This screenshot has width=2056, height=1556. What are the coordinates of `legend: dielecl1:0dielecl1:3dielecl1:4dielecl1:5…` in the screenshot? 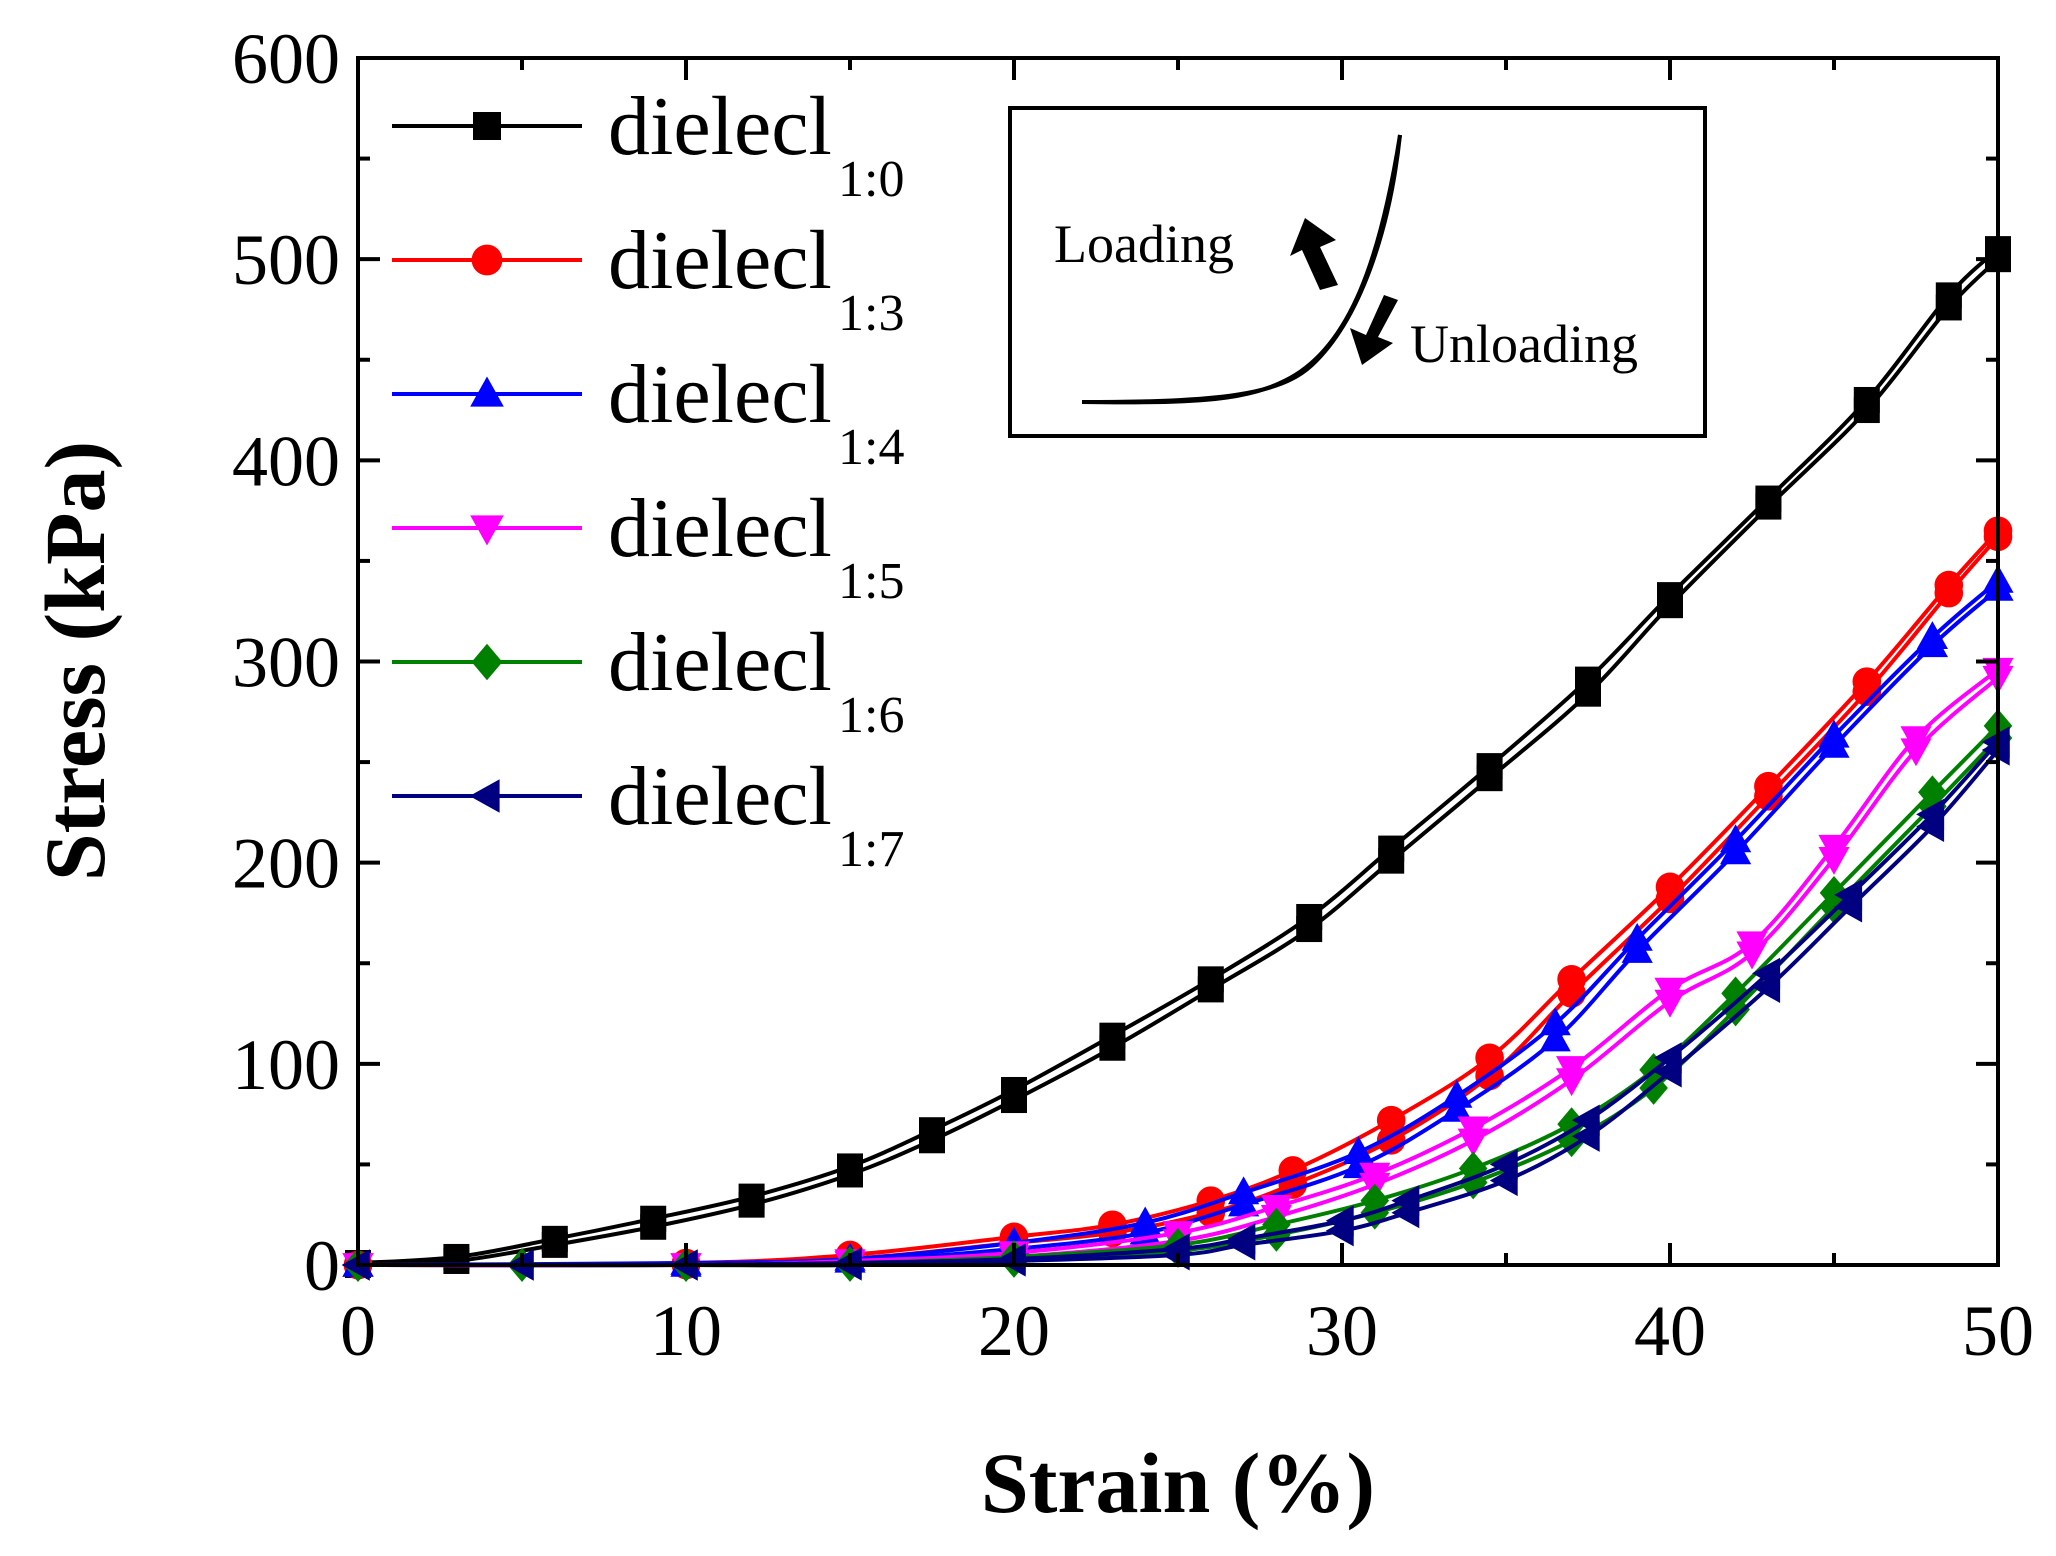 It's located at (648, 479).